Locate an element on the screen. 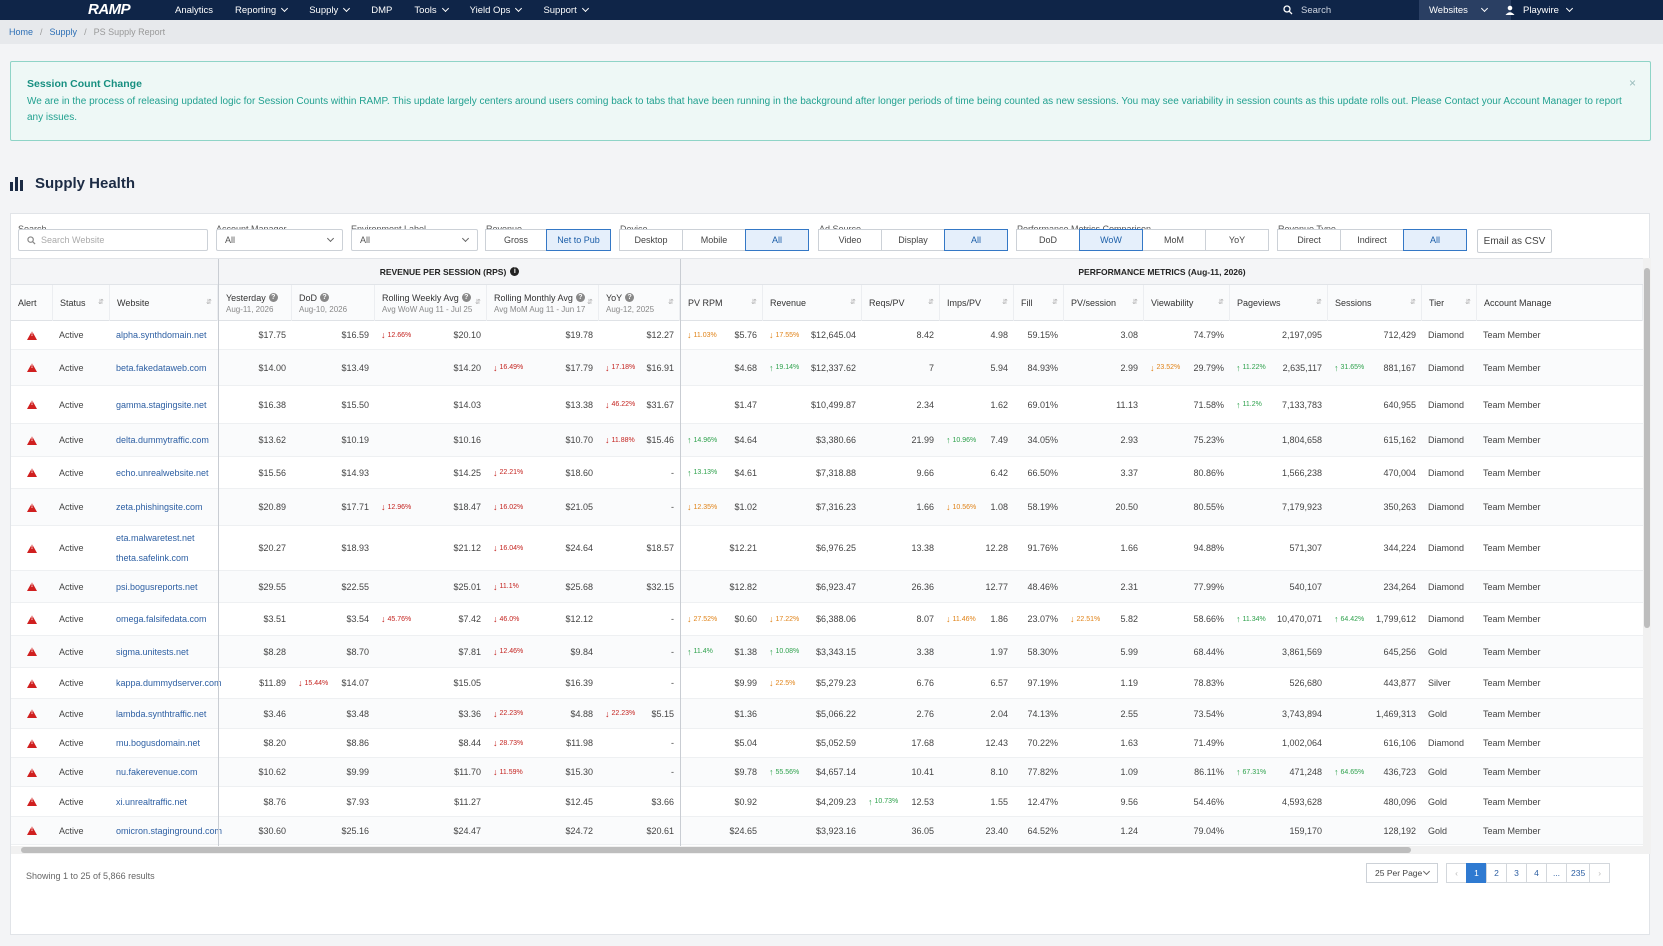 The height and width of the screenshot is (946, 1663). perf-yoy-button: YoY is located at coordinates (1237, 240).